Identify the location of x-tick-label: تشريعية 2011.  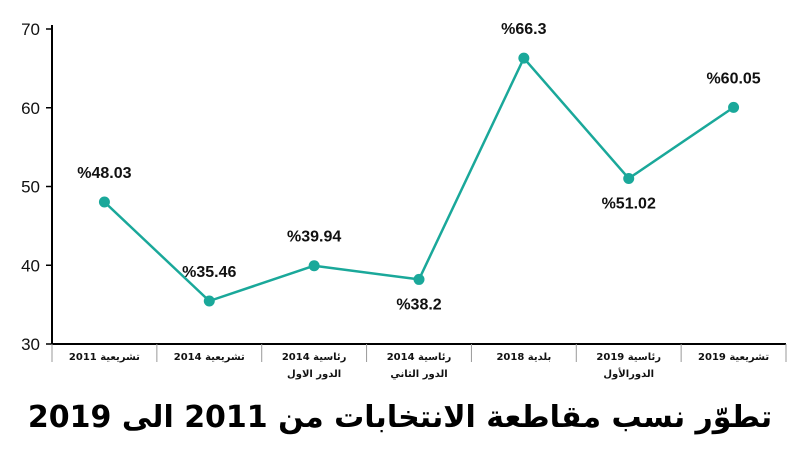
(104, 357).